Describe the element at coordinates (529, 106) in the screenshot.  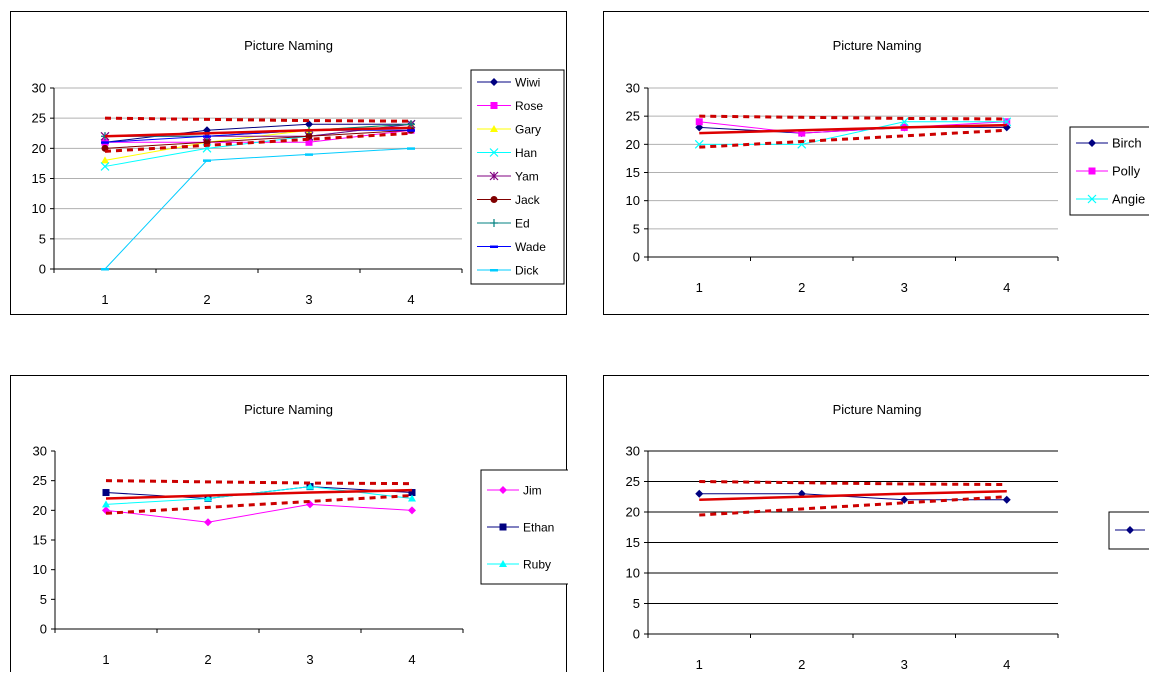
I see `legend-label: Rose` at that location.